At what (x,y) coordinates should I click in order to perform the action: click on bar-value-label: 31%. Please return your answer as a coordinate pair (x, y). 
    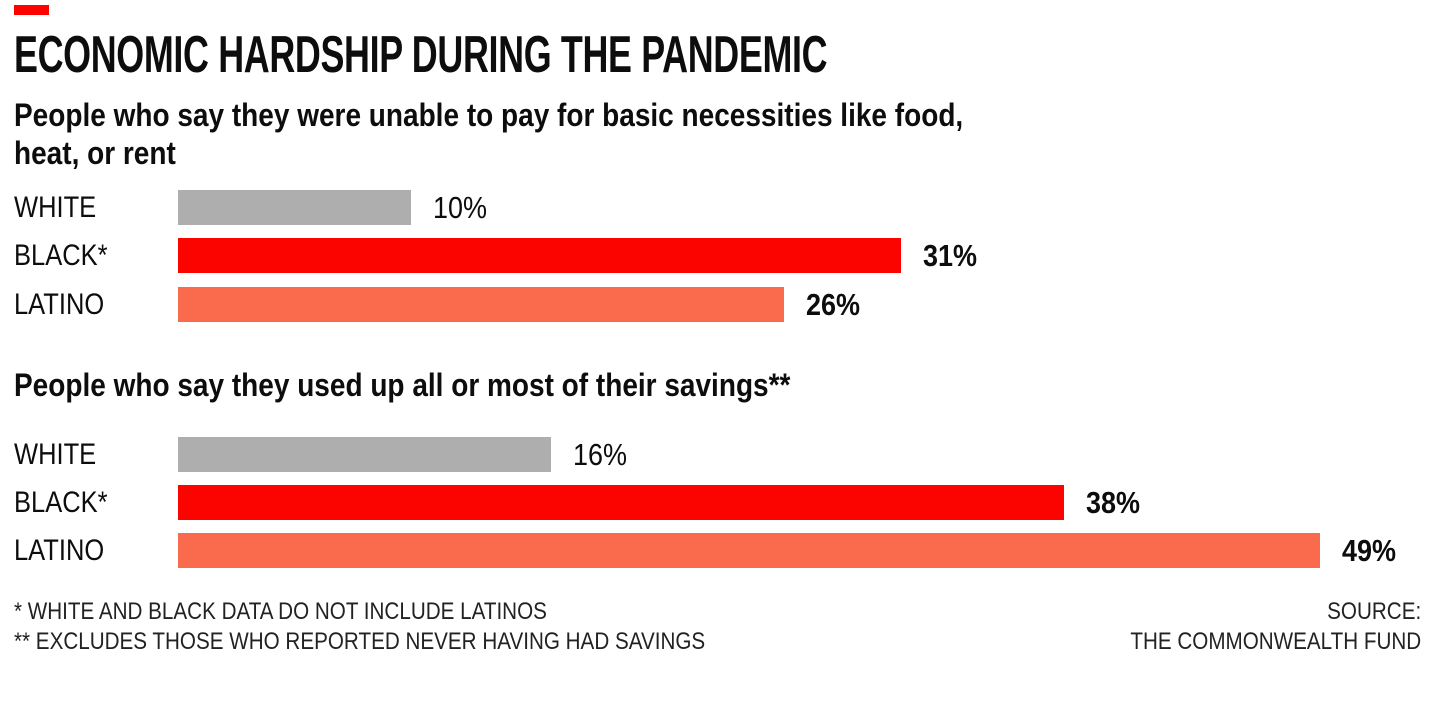
    Looking at the image, I should click on (950, 255).